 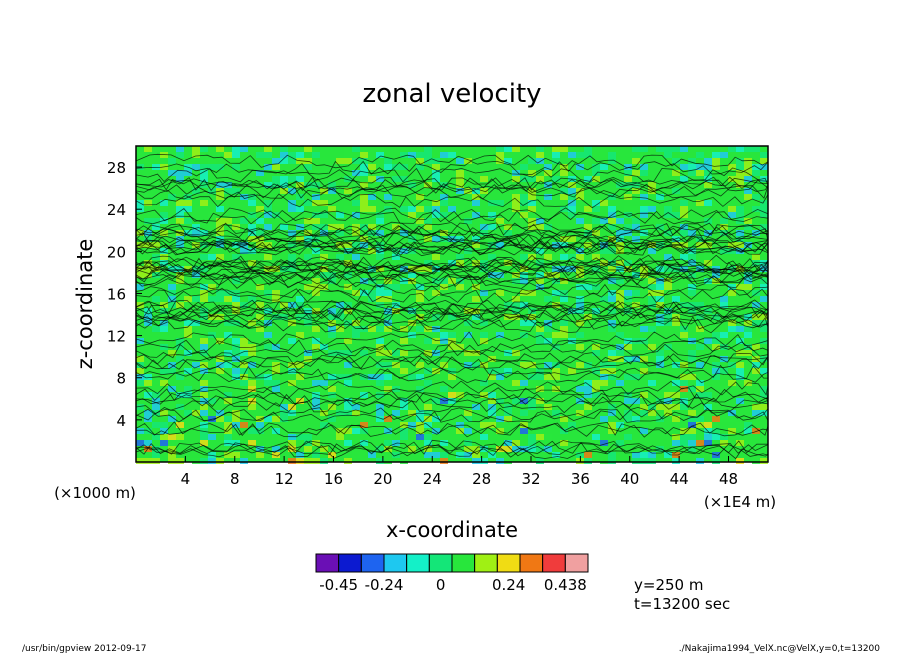 I want to click on x-tick-label: 8, so click(x=235, y=479).